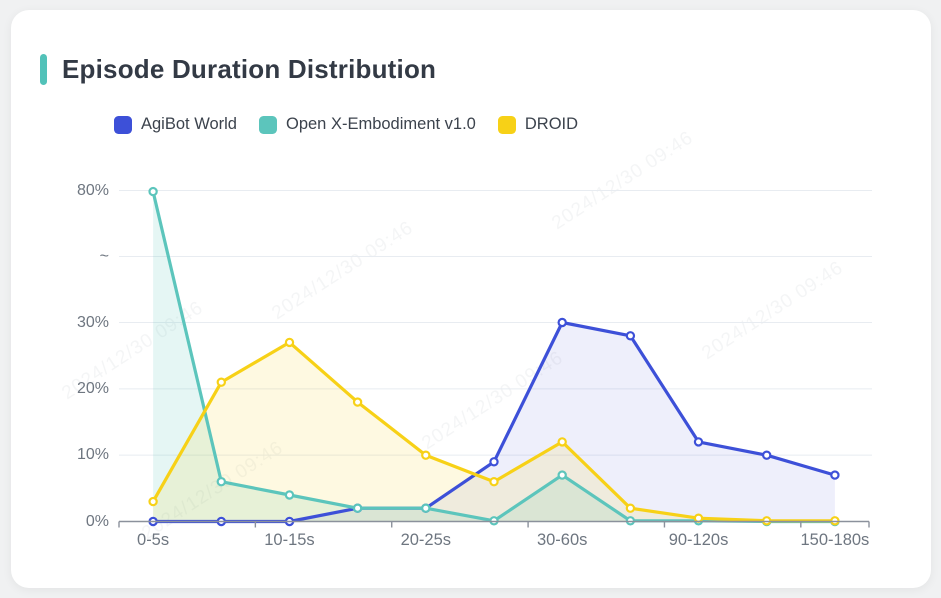 The image size is (941, 598). Describe the element at coordinates (104, 256) in the screenshot. I see `y-axis-label-: ~` at that location.